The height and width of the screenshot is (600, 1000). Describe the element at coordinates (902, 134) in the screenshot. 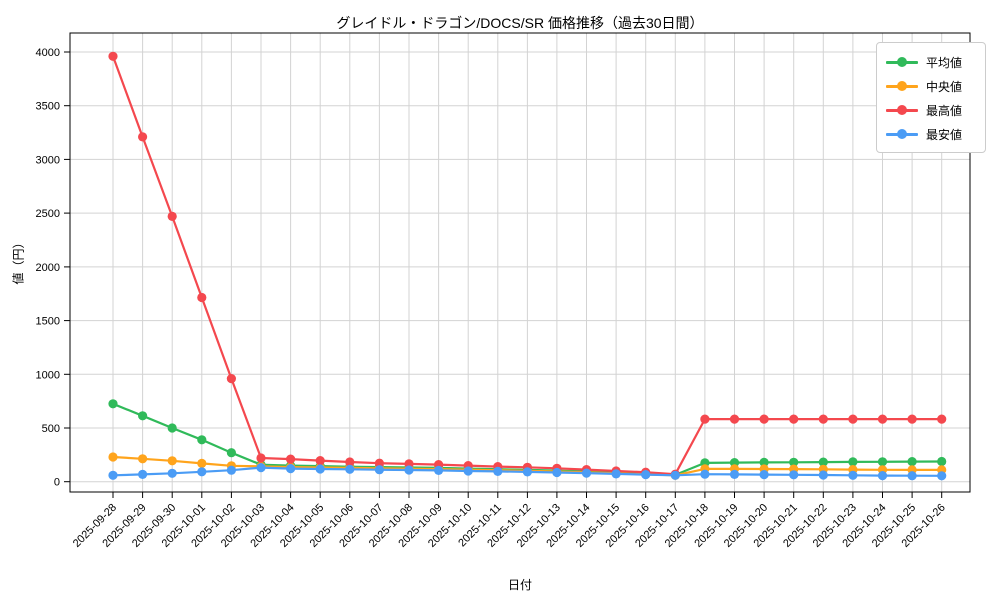

I see `min-line-icon` at that location.